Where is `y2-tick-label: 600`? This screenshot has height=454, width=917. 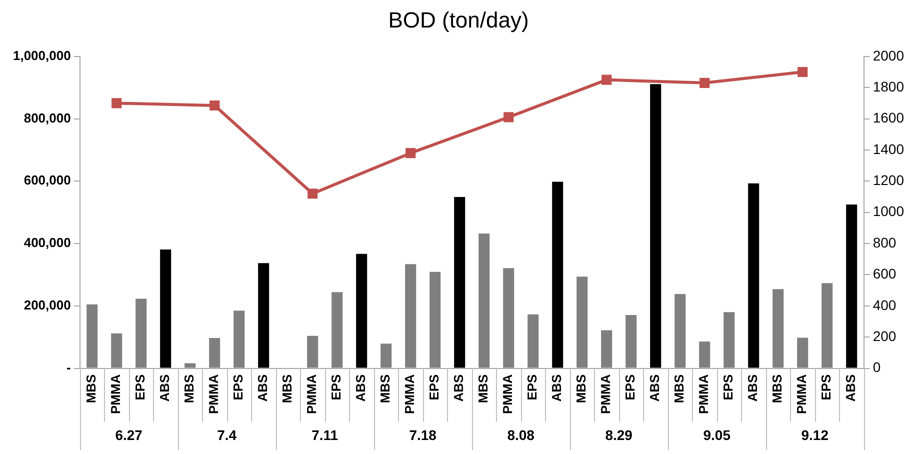 y2-tick-label: 600 is located at coordinates (884, 274).